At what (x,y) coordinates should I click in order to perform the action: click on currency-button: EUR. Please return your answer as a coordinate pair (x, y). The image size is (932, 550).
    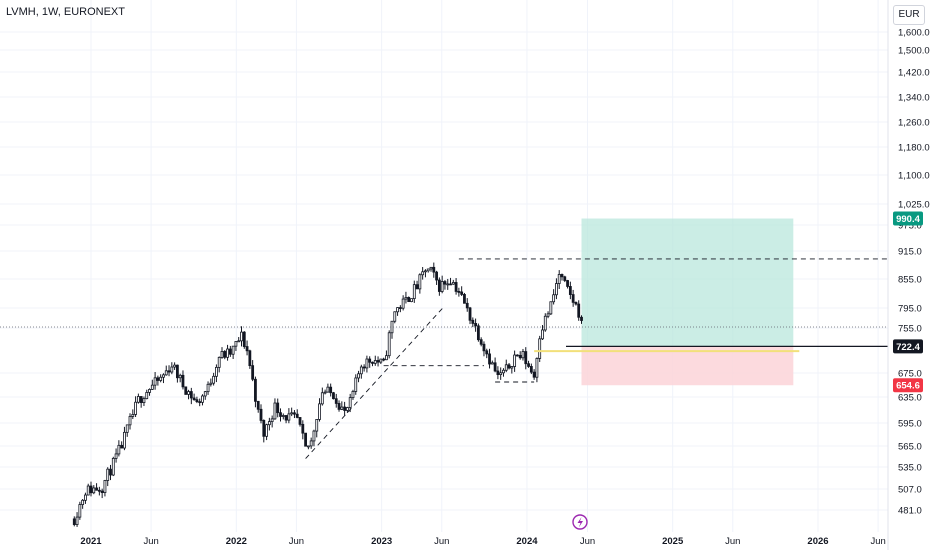
    Looking at the image, I should click on (909, 15).